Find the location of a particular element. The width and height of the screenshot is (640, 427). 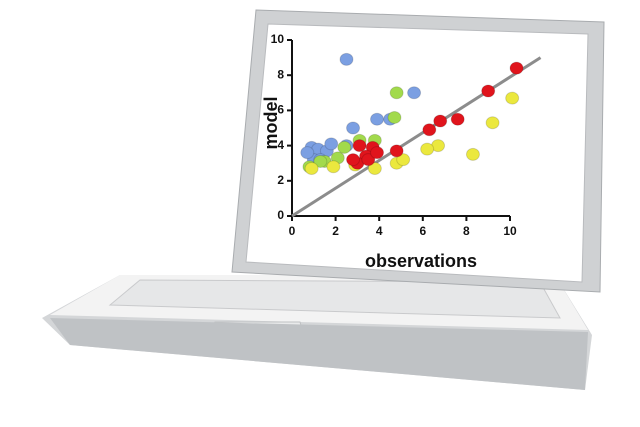

y-tick-label: 8 is located at coordinates (280, 74).